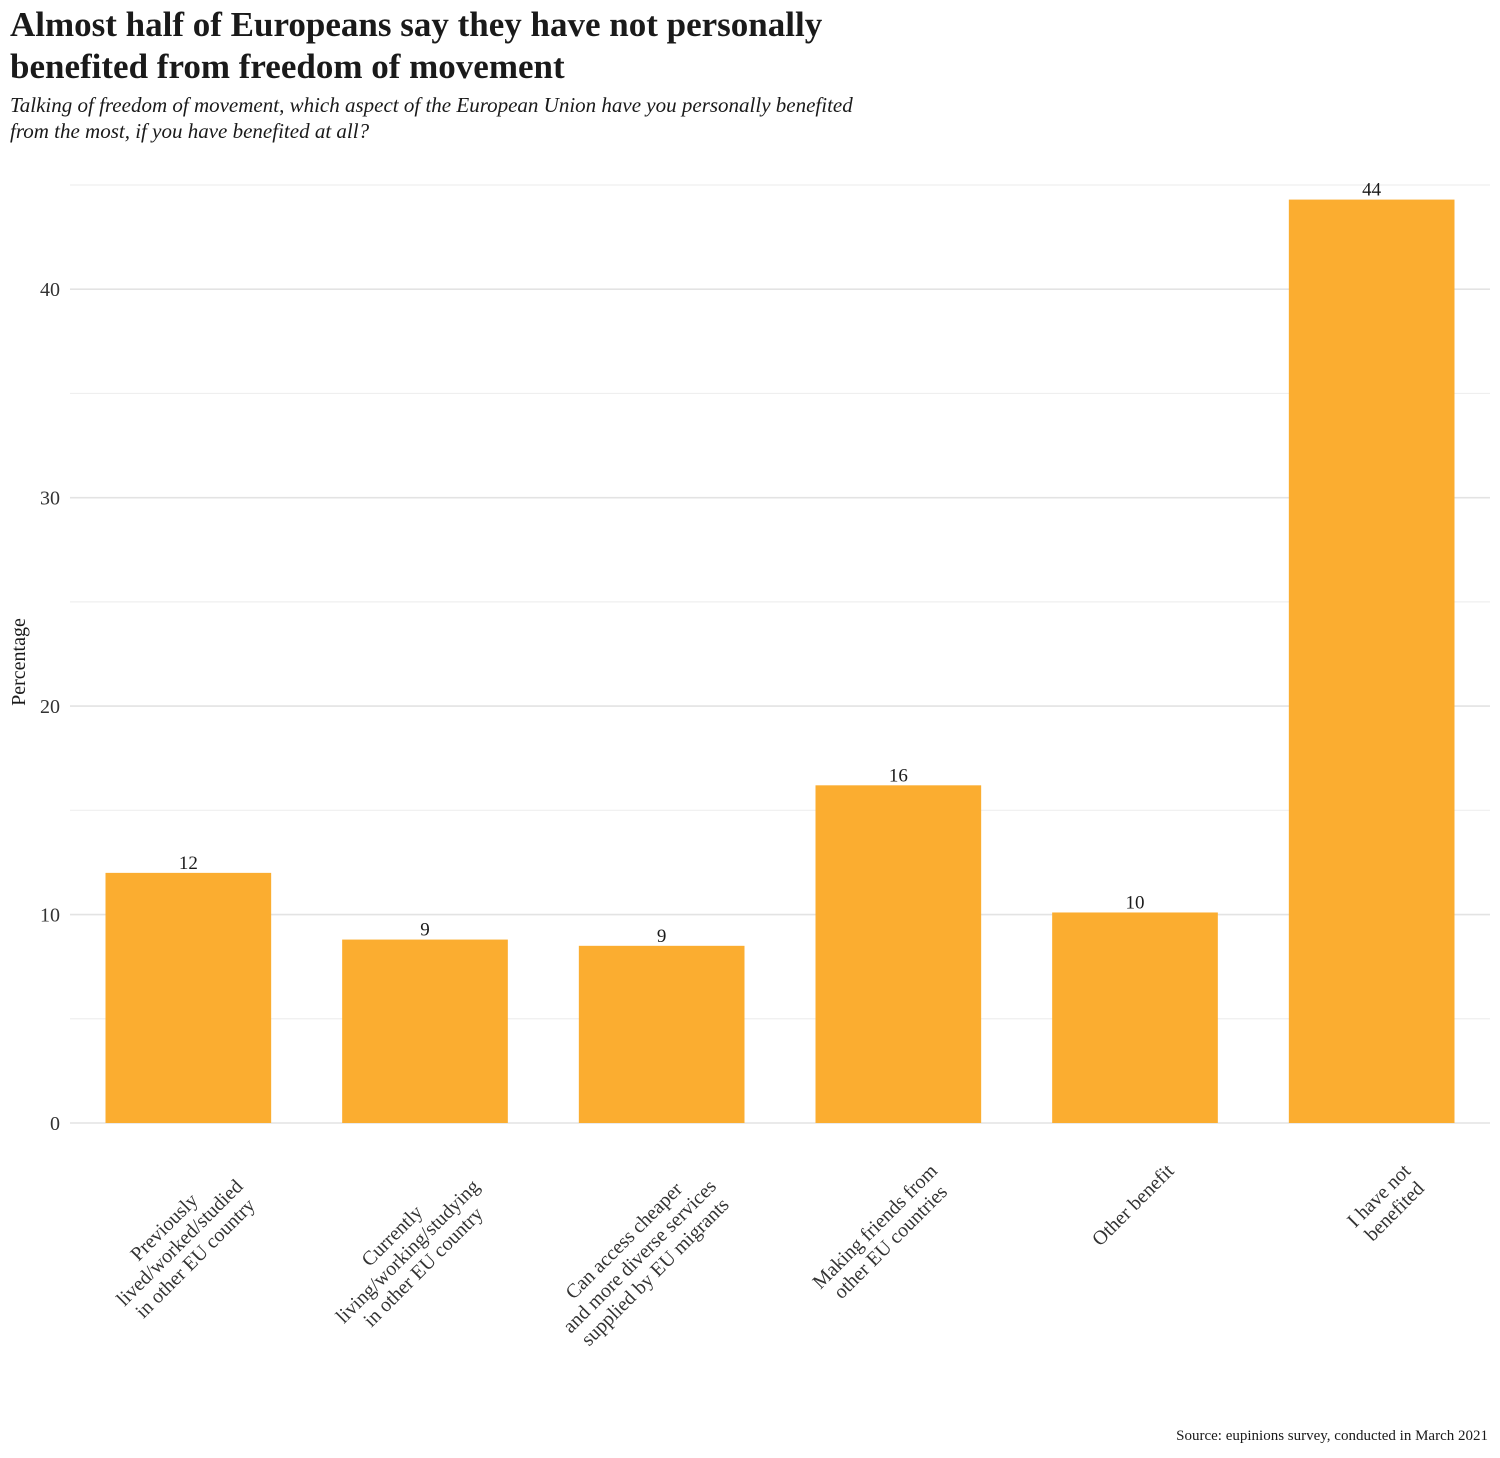 The image size is (1500, 1458). Describe the element at coordinates (50, 499) in the screenshot. I see `y-tick-label: 30` at that location.